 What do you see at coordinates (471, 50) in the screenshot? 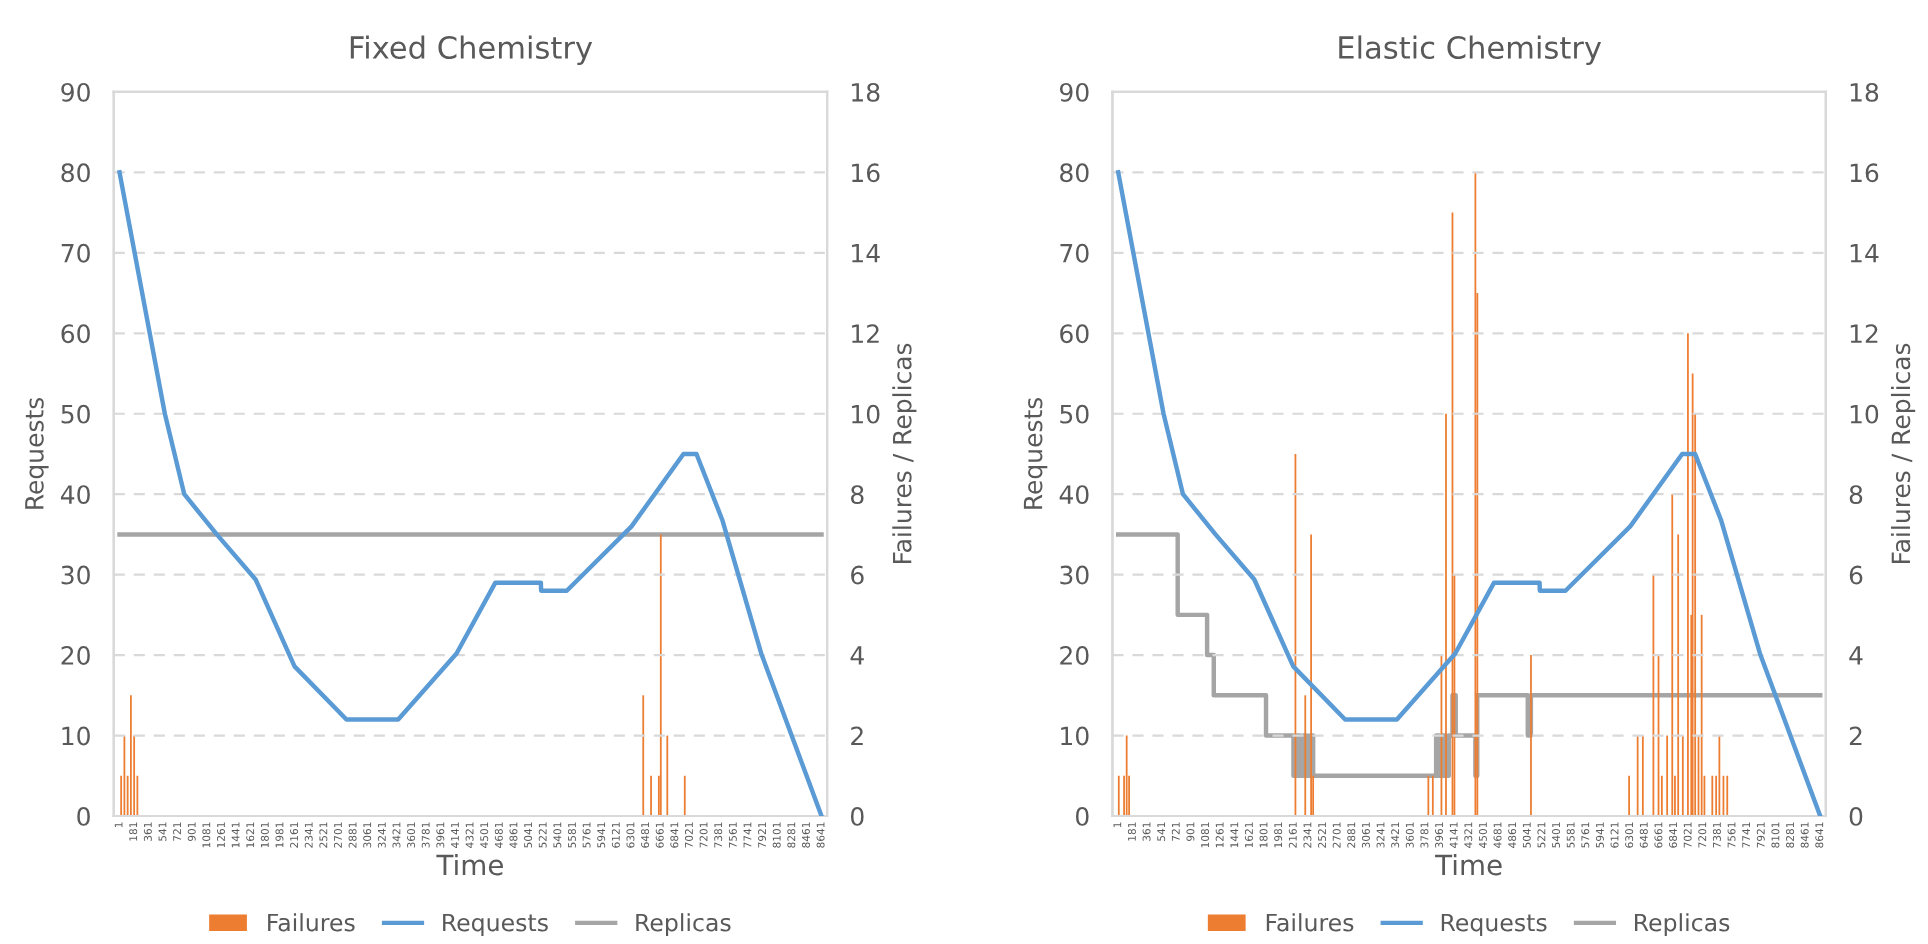
I see `chart-title: Fixed Chemistry` at bounding box center [471, 50].